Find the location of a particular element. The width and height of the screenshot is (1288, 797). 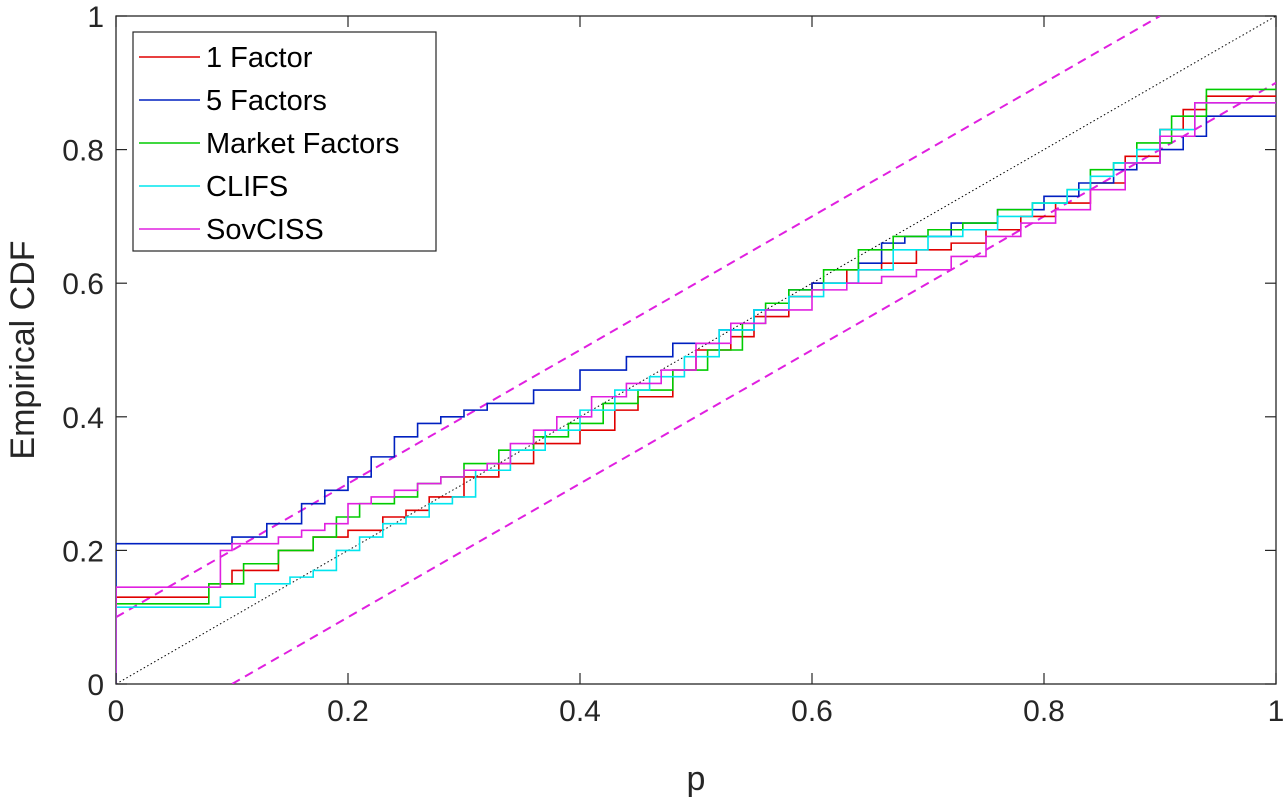

x-tick-label: 0.8 is located at coordinates (1044, 711).